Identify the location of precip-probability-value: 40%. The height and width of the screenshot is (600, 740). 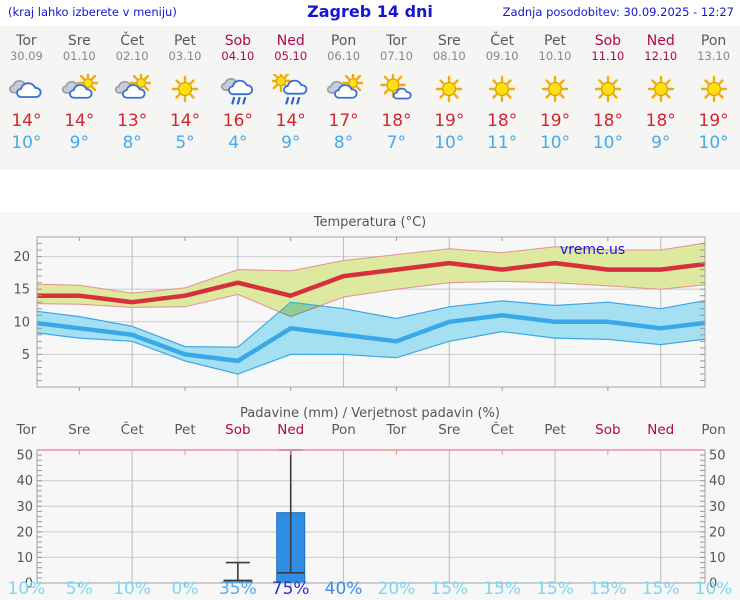
(343, 589).